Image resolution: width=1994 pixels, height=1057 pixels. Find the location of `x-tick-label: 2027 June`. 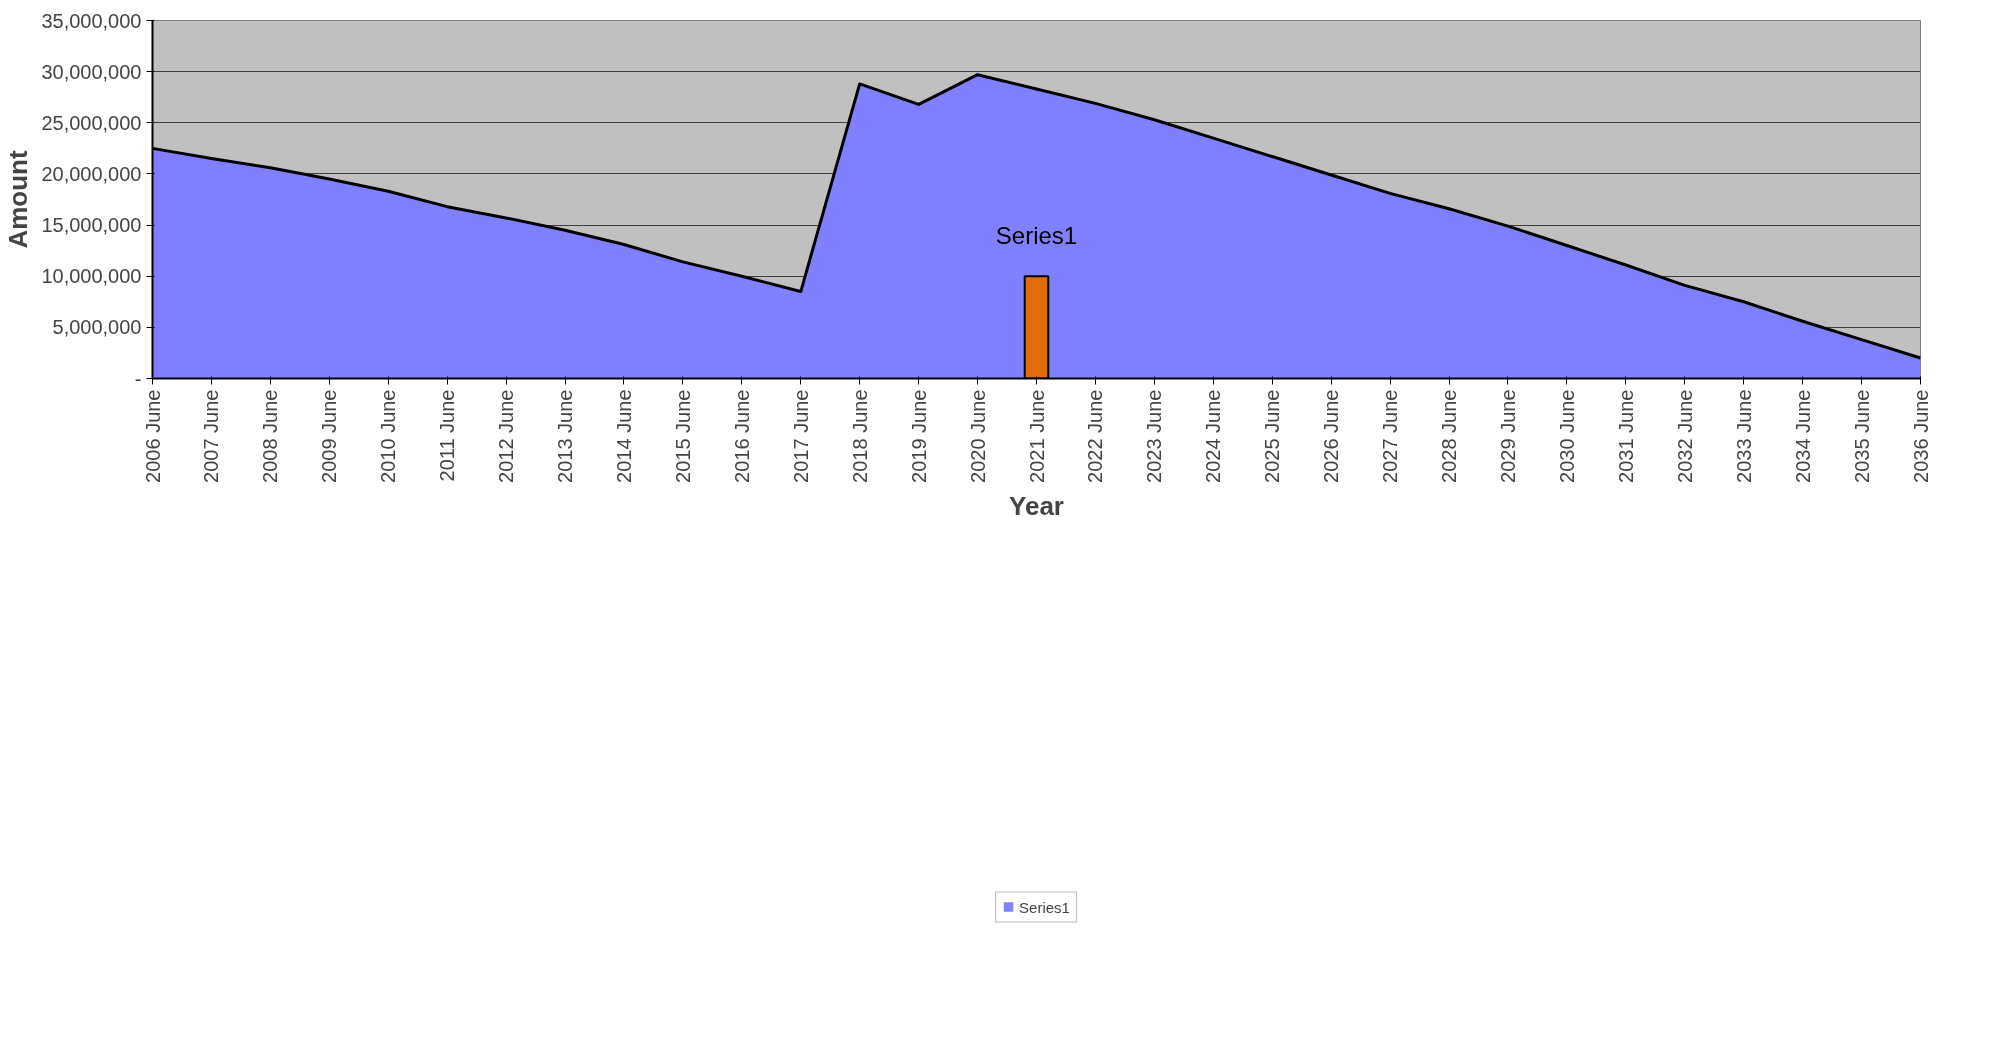

x-tick-label: 2027 June is located at coordinates (1390, 436).